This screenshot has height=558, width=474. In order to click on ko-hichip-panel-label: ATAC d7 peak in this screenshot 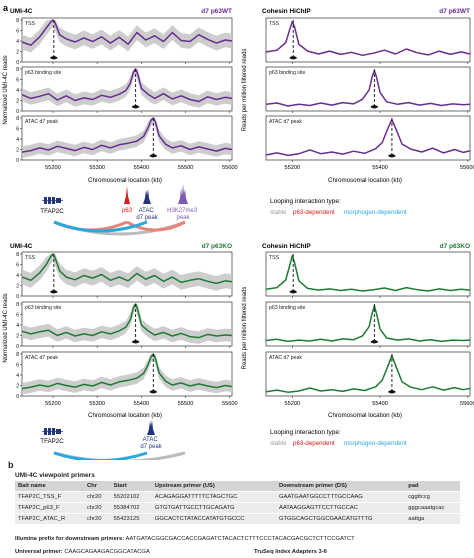, I will do `click(285, 358)`.